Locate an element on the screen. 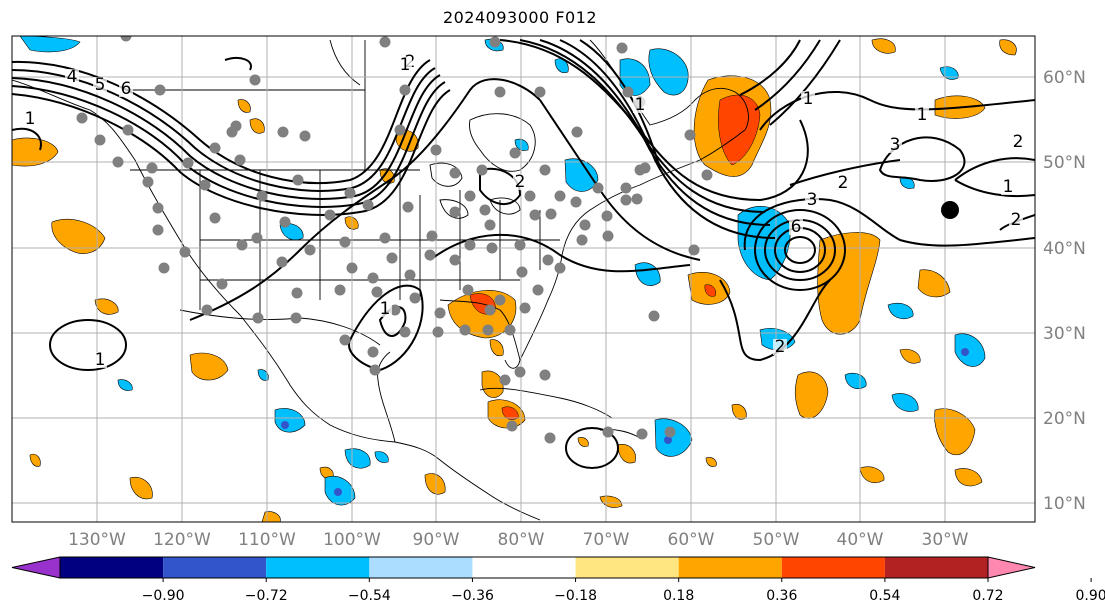 The height and width of the screenshot is (615, 1105). lon-label: 40°W is located at coordinates (860, 540).